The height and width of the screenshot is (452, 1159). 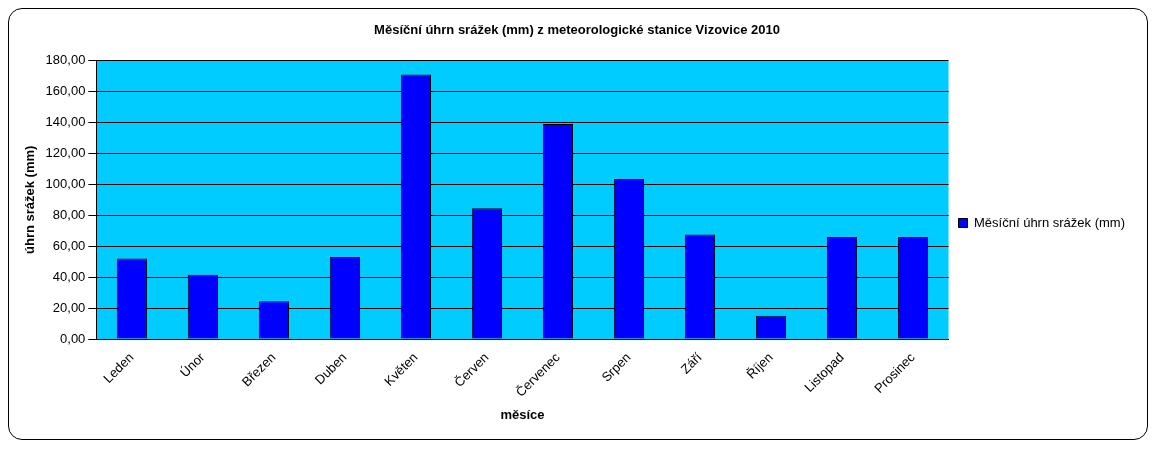 I want to click on legend-label: Měsíční úhrn srážek (mm), so click(x=1050, y=222).